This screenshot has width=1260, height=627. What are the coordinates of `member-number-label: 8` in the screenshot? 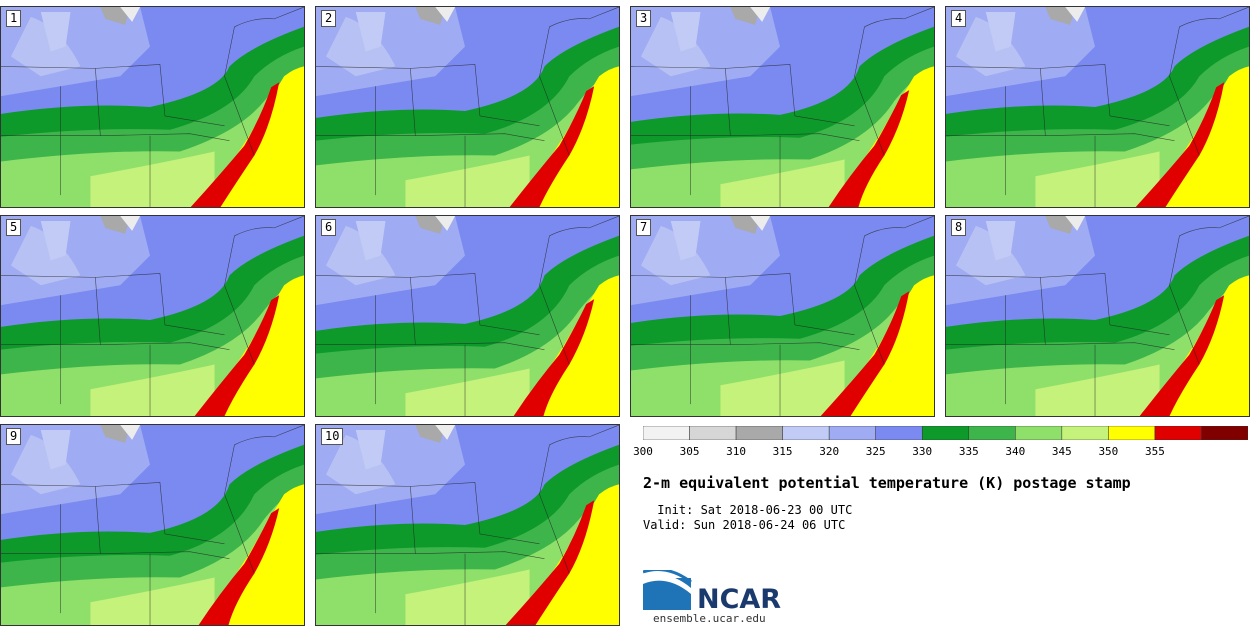 It's located at (959, 227).